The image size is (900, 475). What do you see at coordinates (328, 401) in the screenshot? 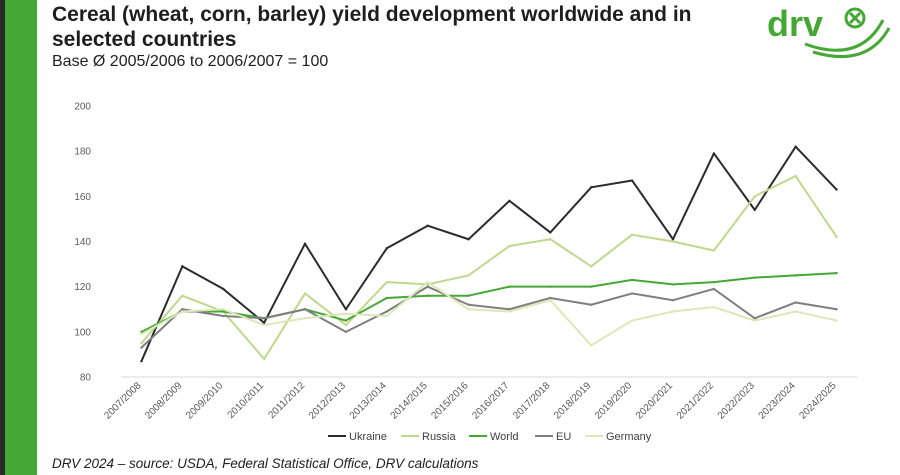
I see `x-tick-label: 2012/2013` at bounding box center [328, 401].